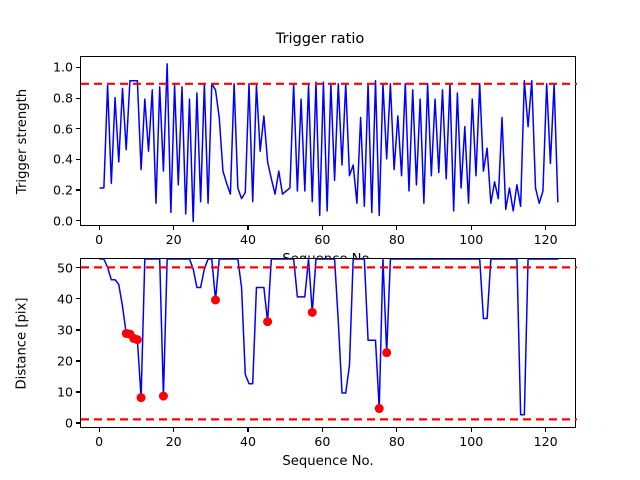 This screenshot has height=480, width=640. Describe the element at coordinates (22, 343) in the screenshot. I see `y-axis-label-distance: Distance [pix]` at that location.